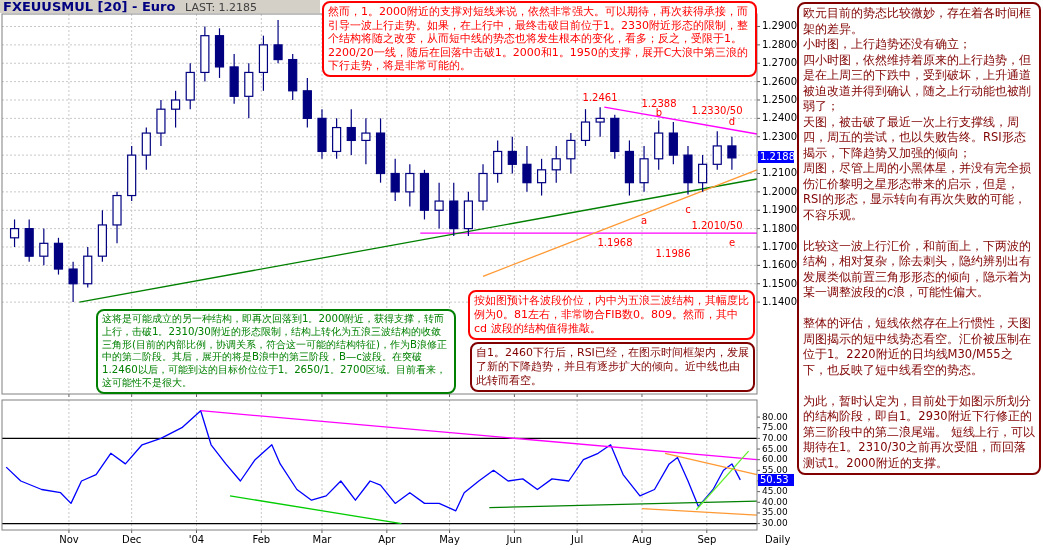 The image size is (1043, 550). Describe the element at coordinates (322, 539) in the screenshot. I see `x-tick-label: Mar` at that location.